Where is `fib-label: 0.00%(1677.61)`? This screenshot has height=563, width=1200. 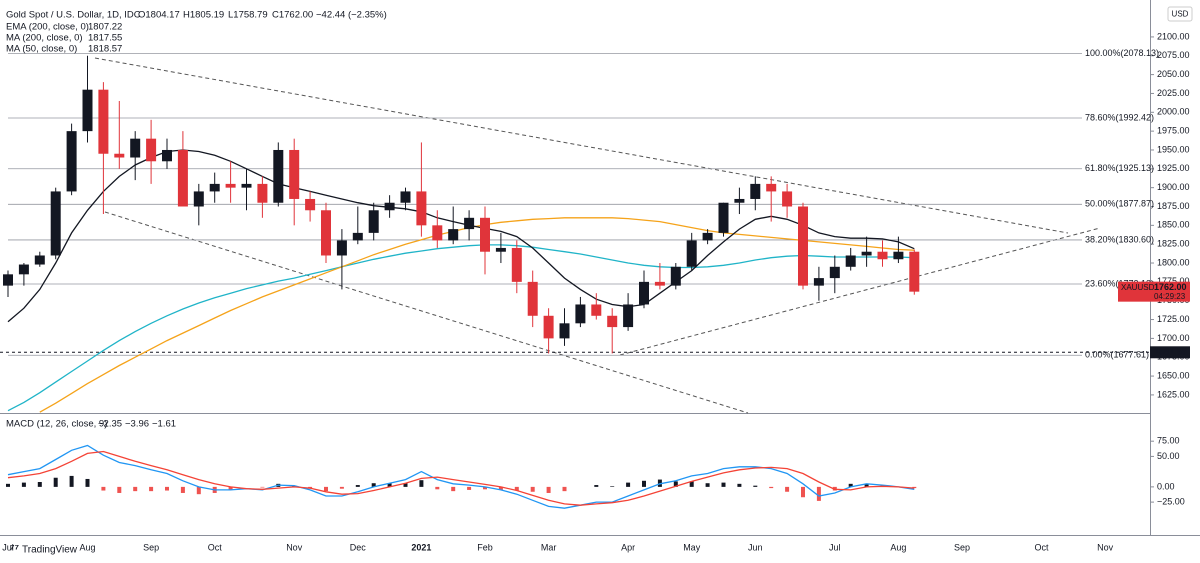
fib-label: 0.00%(1677.61) is located at coordinates (1117, 355).